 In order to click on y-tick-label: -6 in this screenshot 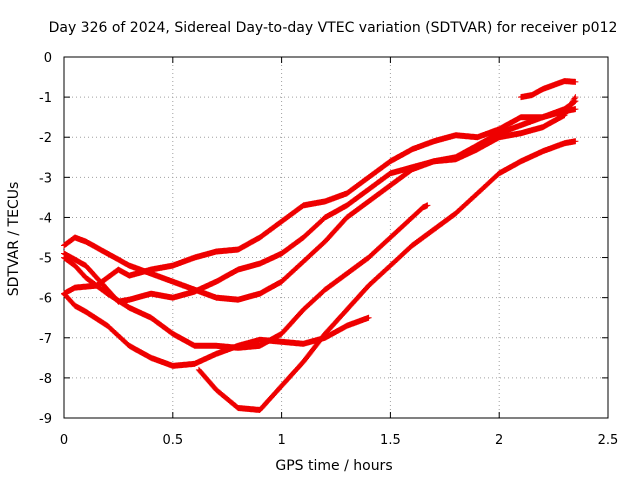, I will do `click(45, 299)`.